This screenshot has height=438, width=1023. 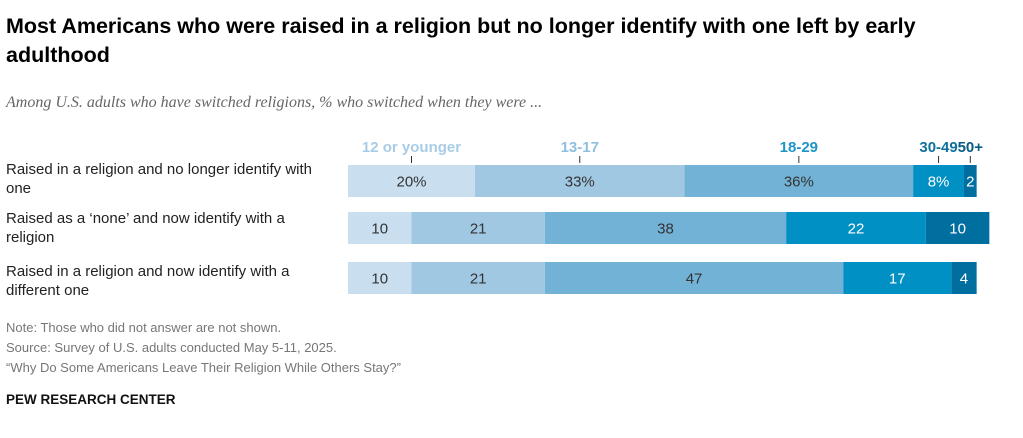 I want to click on data-label: 17, so click(x=897, y=279).